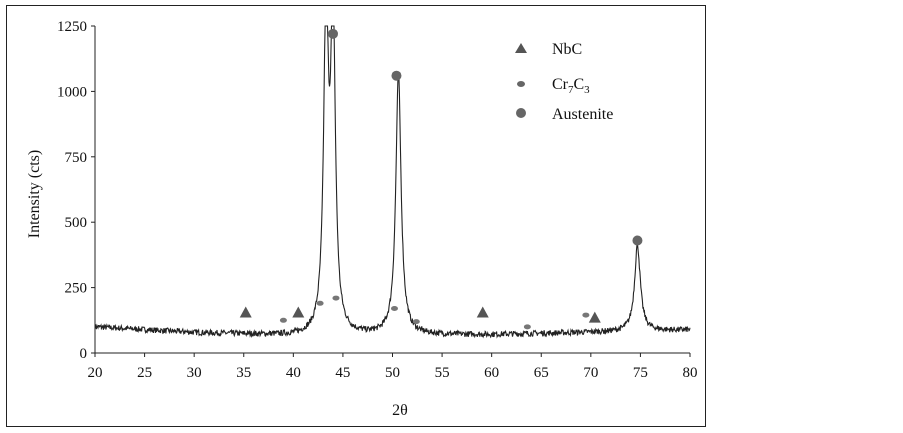  I want to click on x-tick-label: 80, so click(690, 373).